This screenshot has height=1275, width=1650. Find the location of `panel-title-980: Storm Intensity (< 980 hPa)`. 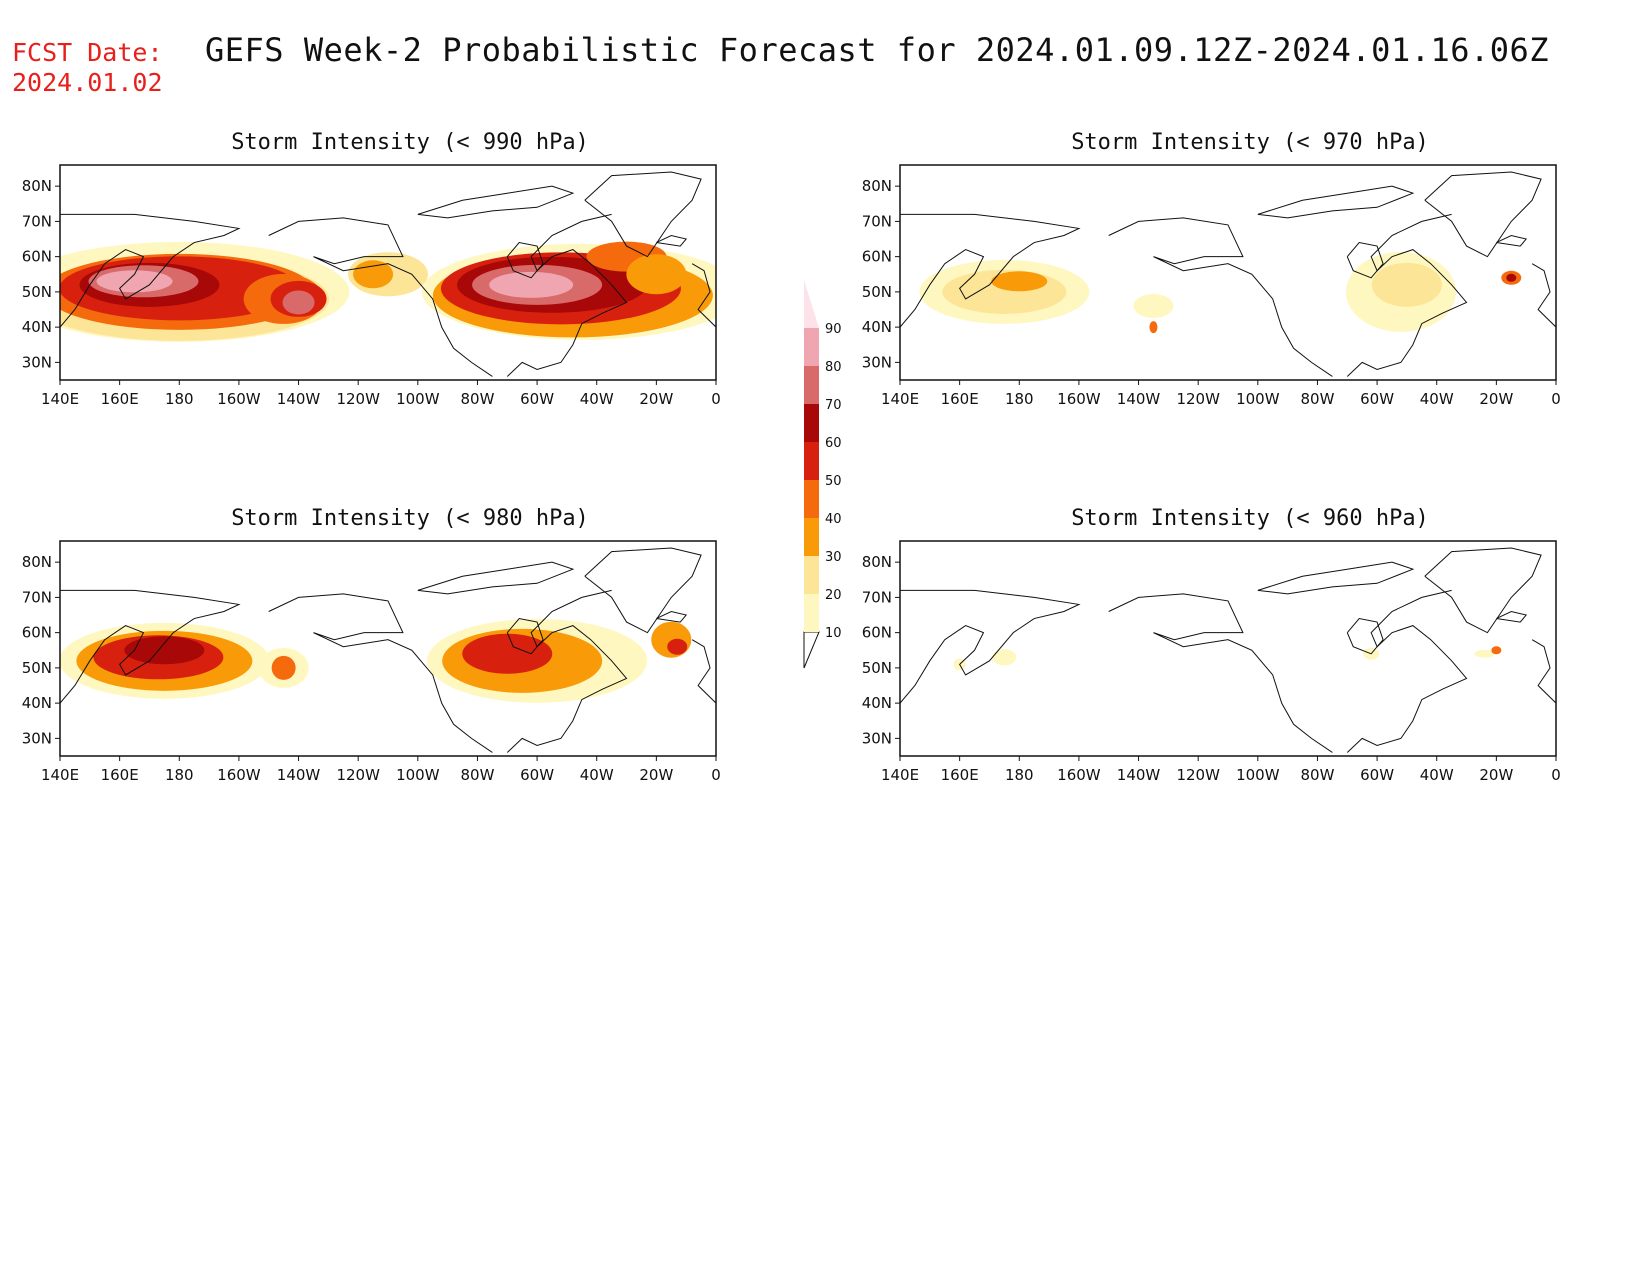

panel-title-980: Storm Intensity (< 980 hPa) is located at coordinates (410, 518).